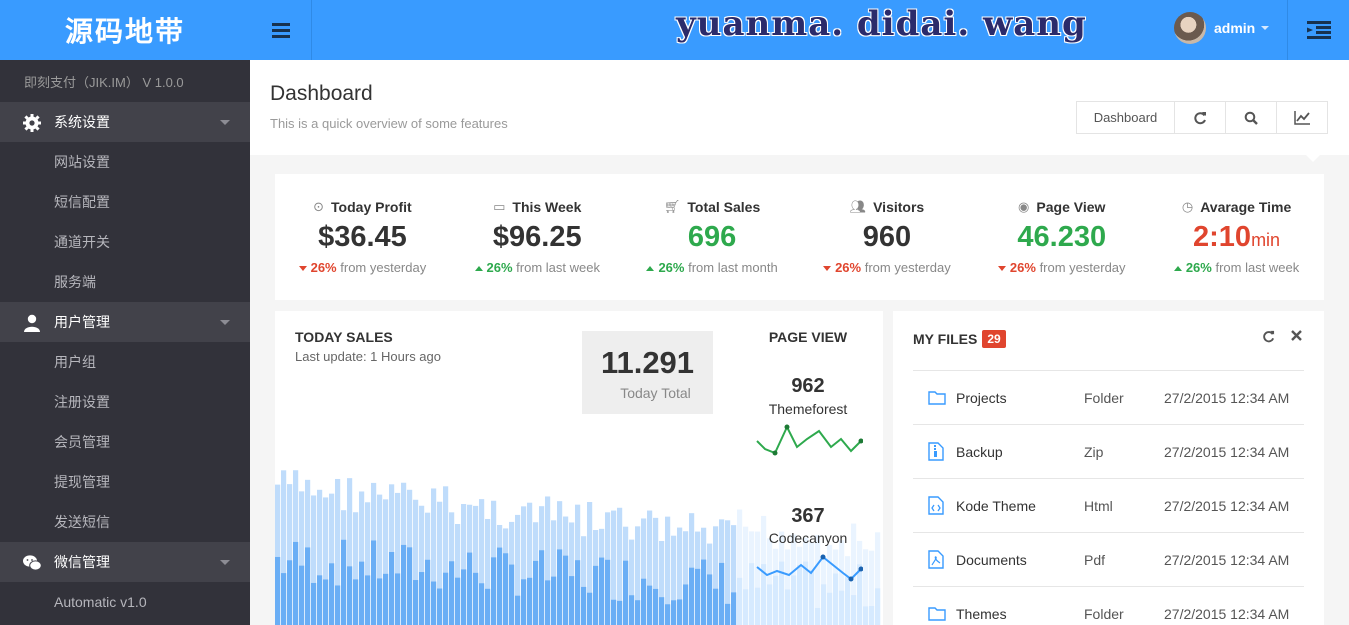 This screenshot has height=625, width=1349. Describe the element at coordinates (1301, 117) in the screenshot. I see `stats-button` at that location.